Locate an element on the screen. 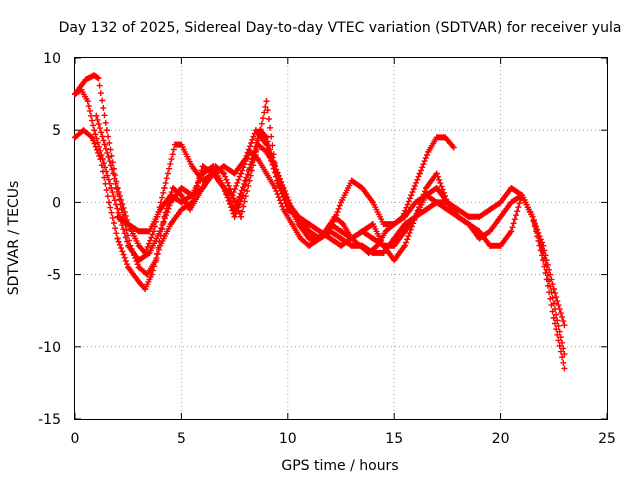 The width and height of the screenshot is (640, 480). x-tick-label: 5 is located at coordinates (181, 439).